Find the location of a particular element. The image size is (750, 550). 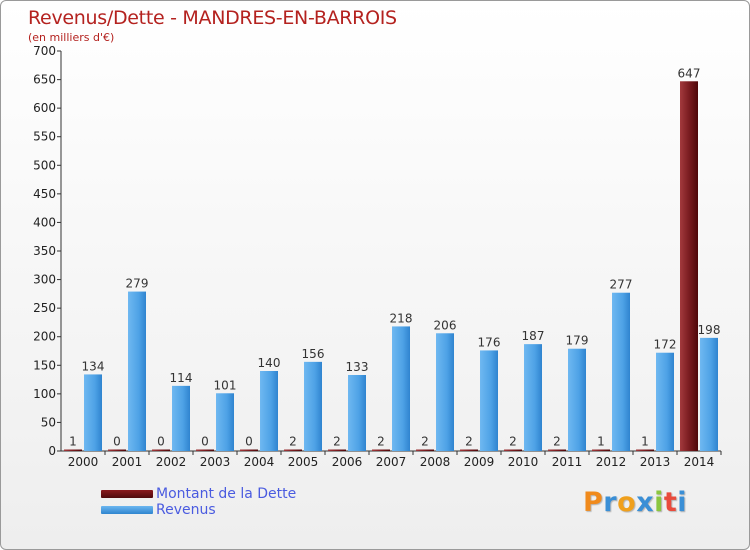

chart-title: Revenus/Dette - MANDRES-EN-BARROIS is located at coordinates (212, 18).